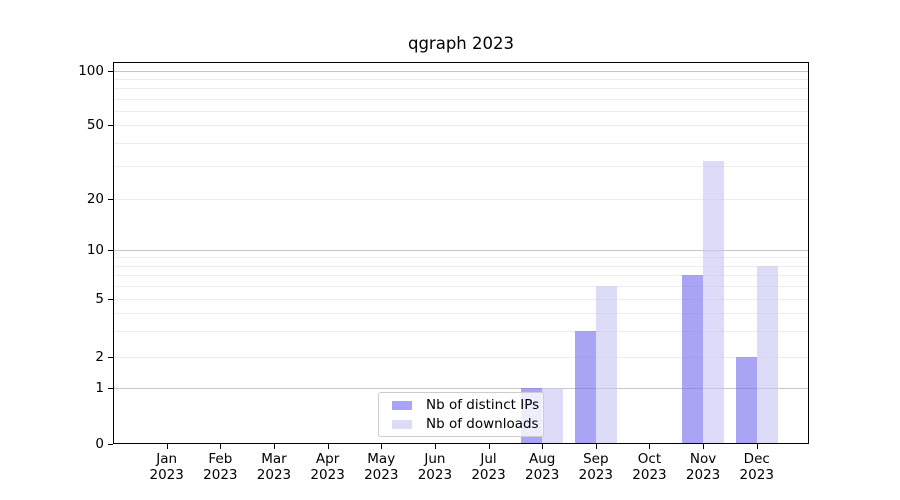 The height and width of the screenshot is (500, 900). I want to click on x-tick-label: Jun 2023, so click(435, 467).